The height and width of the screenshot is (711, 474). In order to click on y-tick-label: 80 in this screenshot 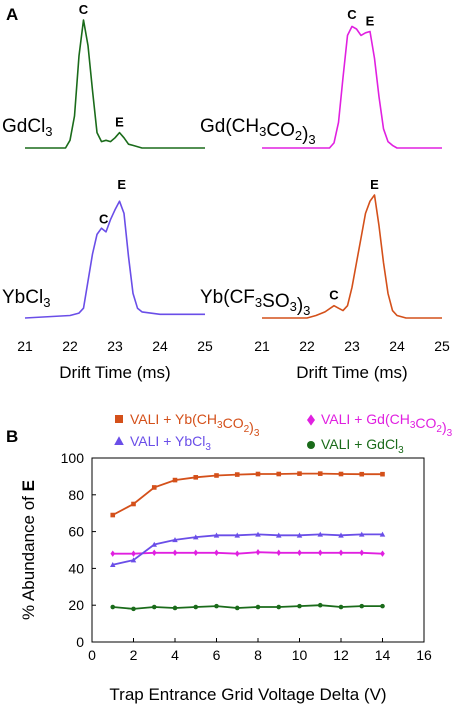, I will do `click(76, 495)`.